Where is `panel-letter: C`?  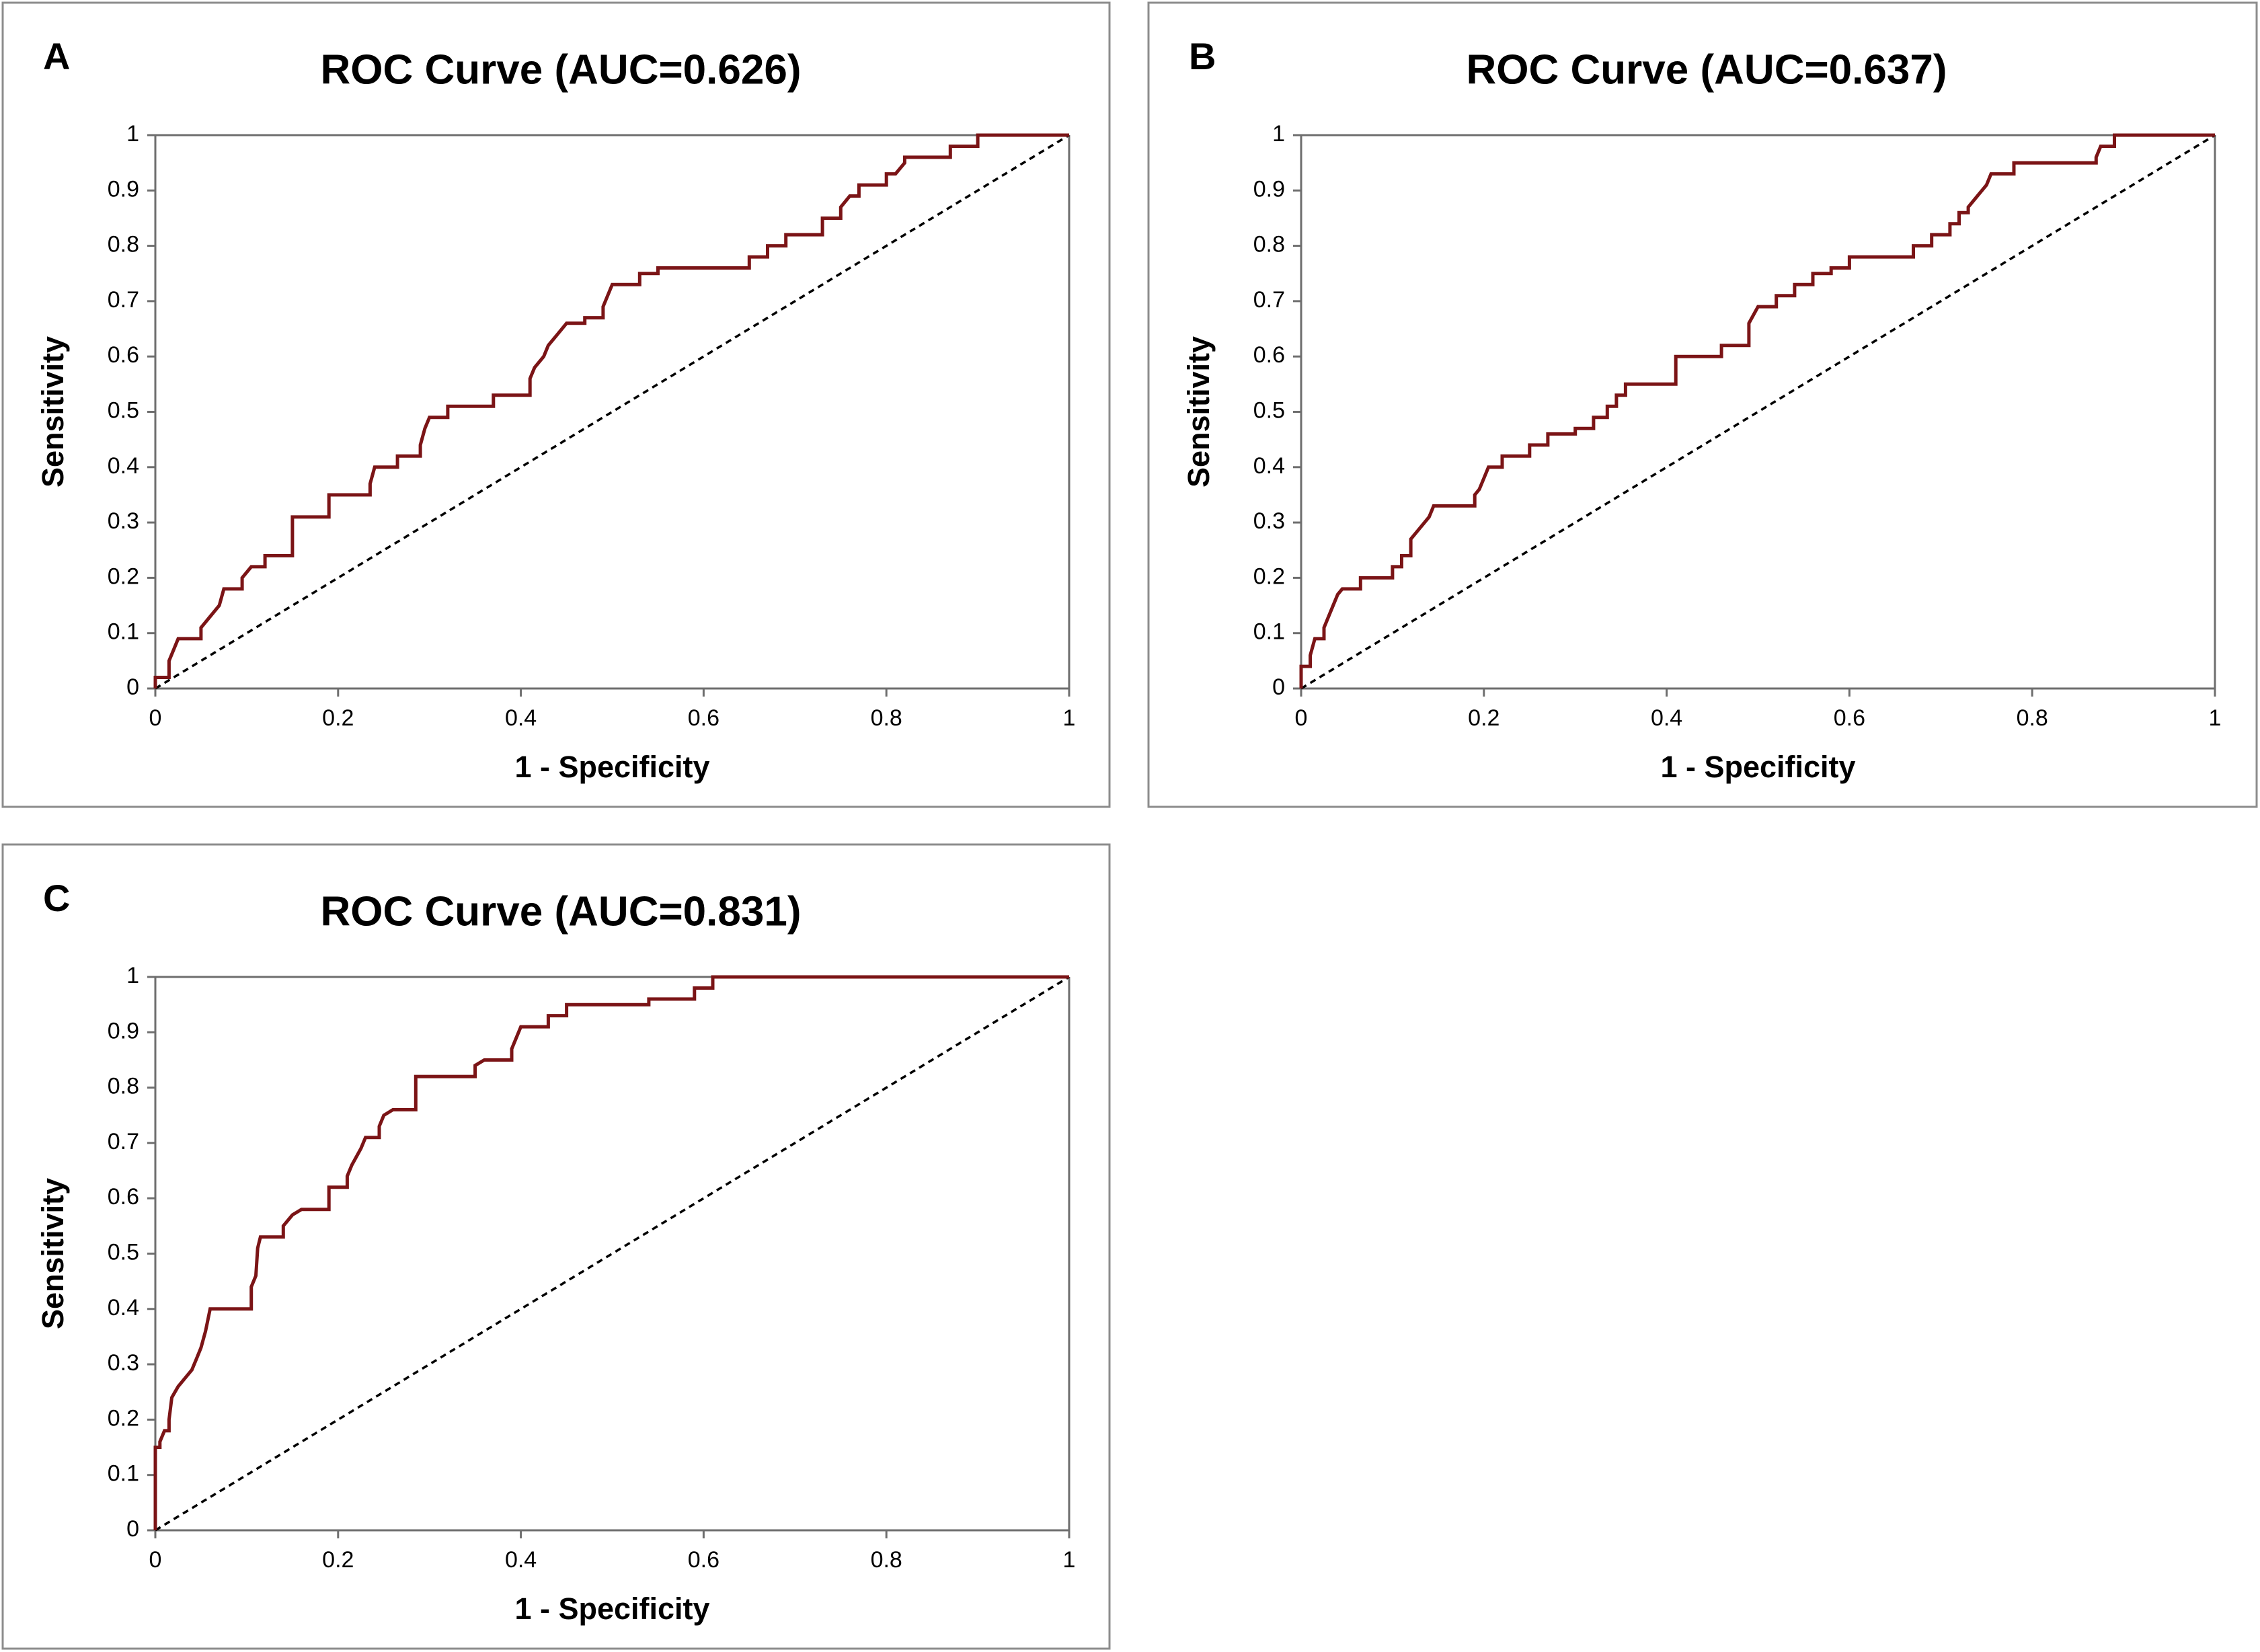 panel-letter: C is located at coordinates (56, 898).